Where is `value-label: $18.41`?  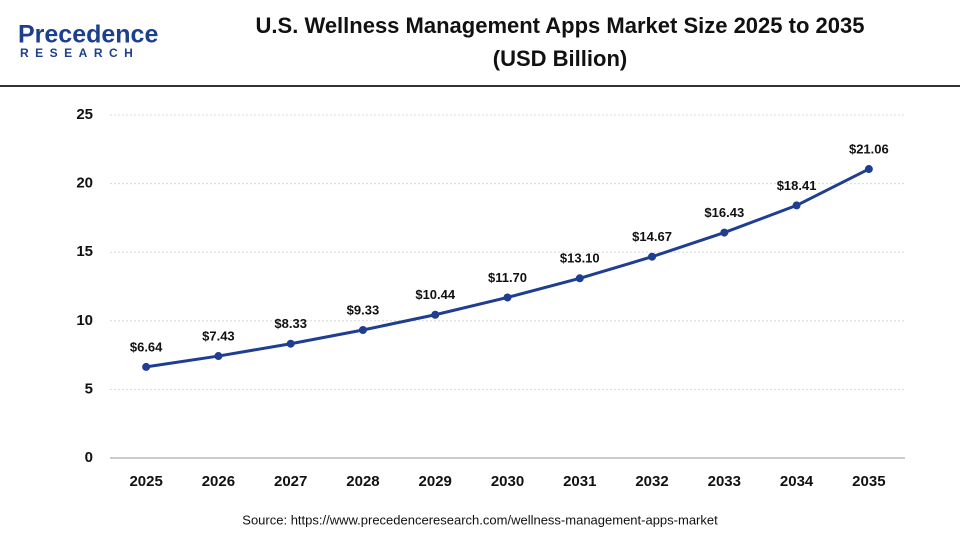 value-label: $18.41 is located at coordinates (797, 185).